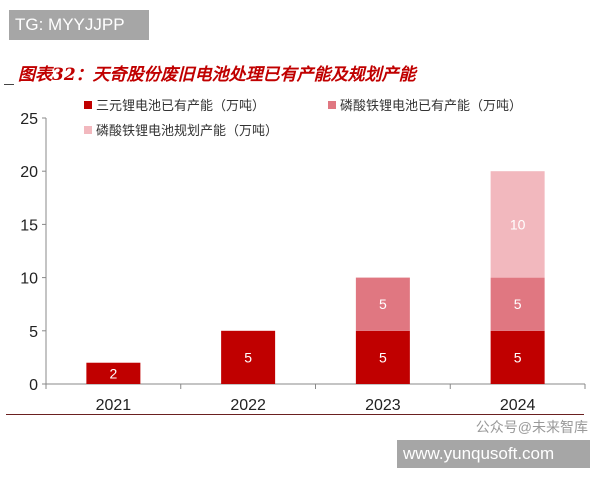  I want to click on legend-item-2: 磷酸铁锂电池已有产能（万吨）, so click(425, 104).